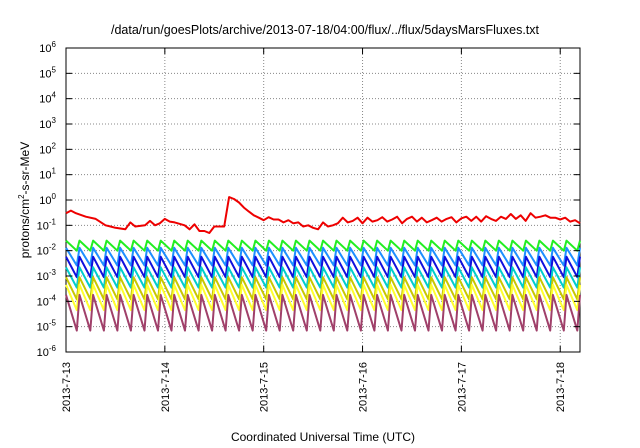 The image size is (640, 448). What do you see at coordinates (47, 250) in the screenshot?
I see `y-tick-label: 10⁻²` at bounding box center [47, 250].